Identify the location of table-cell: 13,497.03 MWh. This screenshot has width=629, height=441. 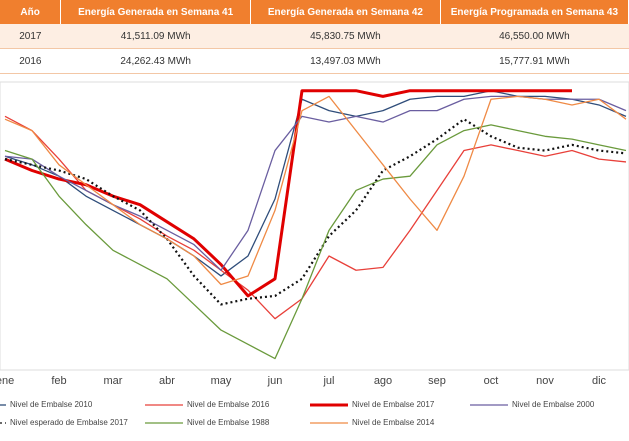
(345, 61).